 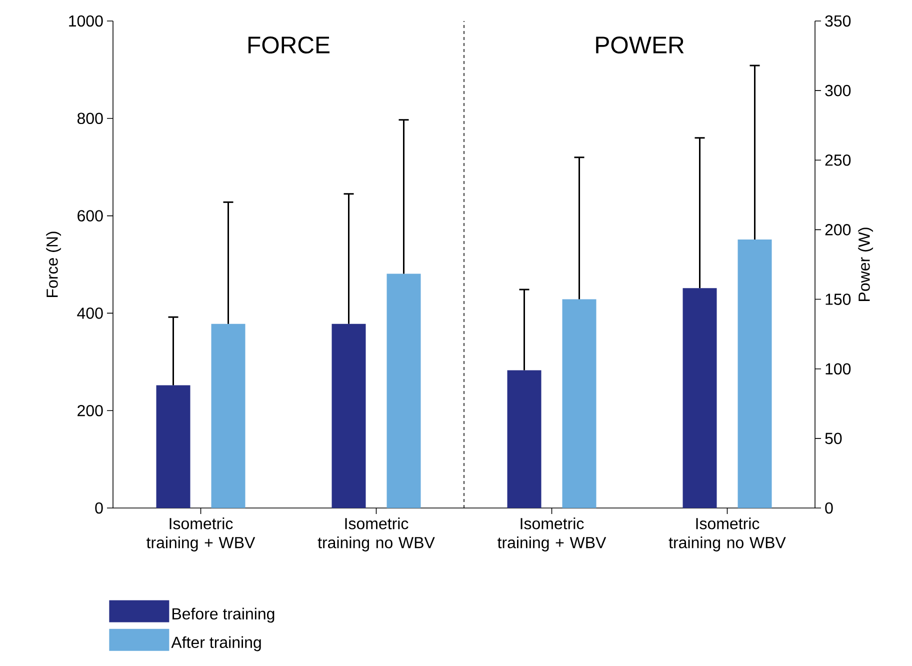 I want to click on y2-tick-label: 350, so click(x=838, y=21).